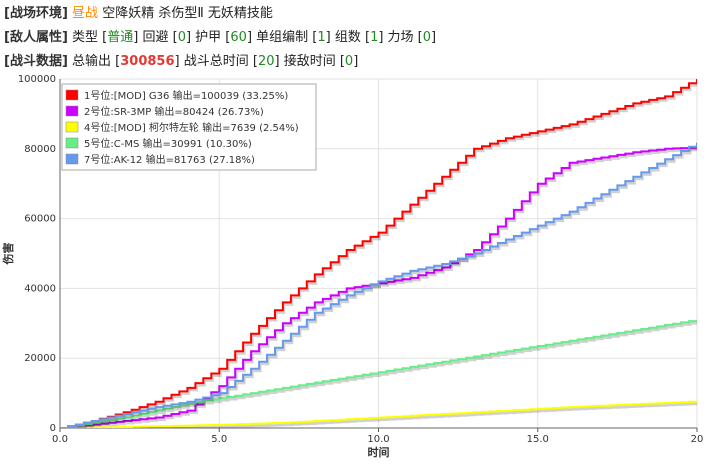 Image resolution: width=711 pixels, height=465 pixels. I want to click on env-label: [战场环境], so click(36, 13).